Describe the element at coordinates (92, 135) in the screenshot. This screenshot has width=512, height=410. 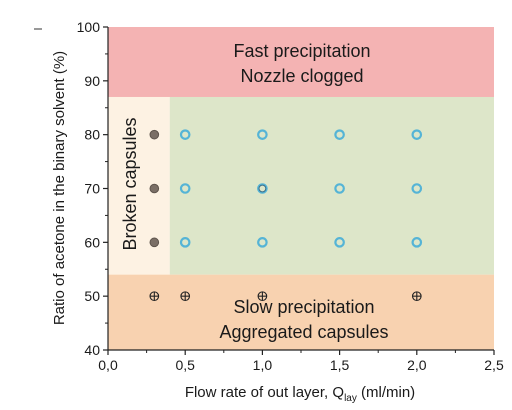
I see `y-tick-label: 80` at that location.